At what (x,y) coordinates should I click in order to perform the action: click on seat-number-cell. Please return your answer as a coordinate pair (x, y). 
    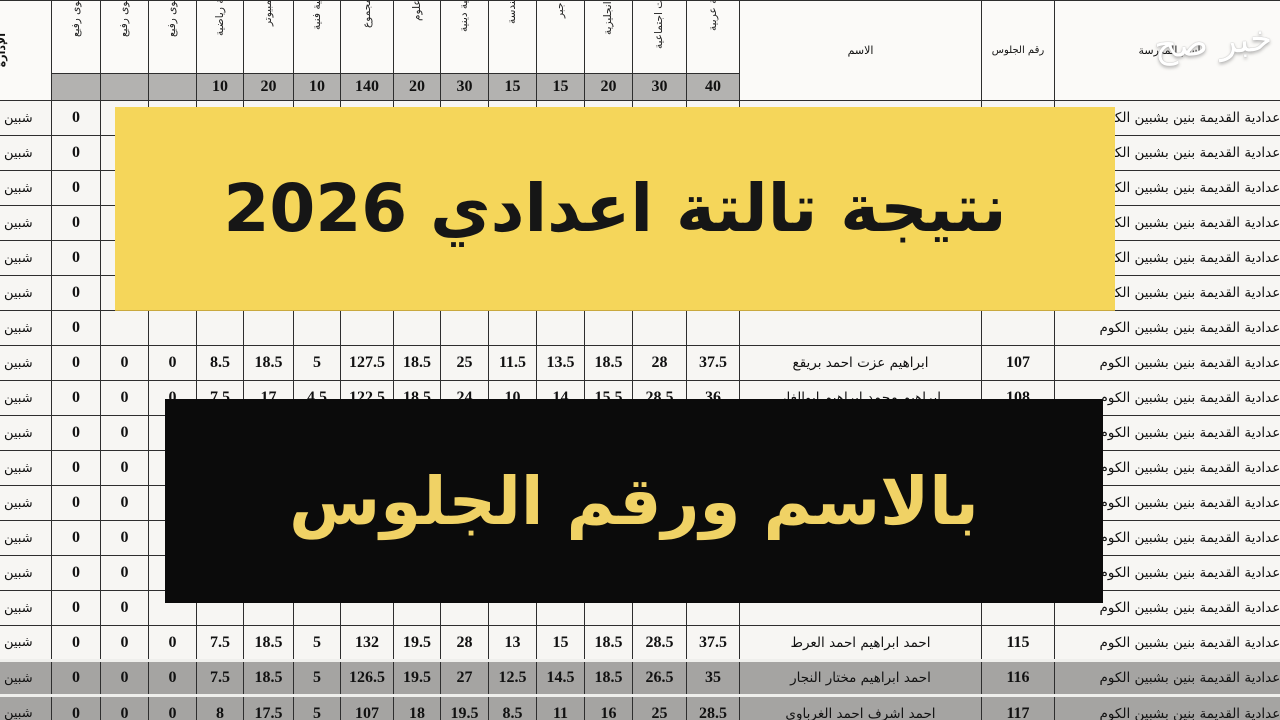
    Looking at the image, I should click on (1018, 328).